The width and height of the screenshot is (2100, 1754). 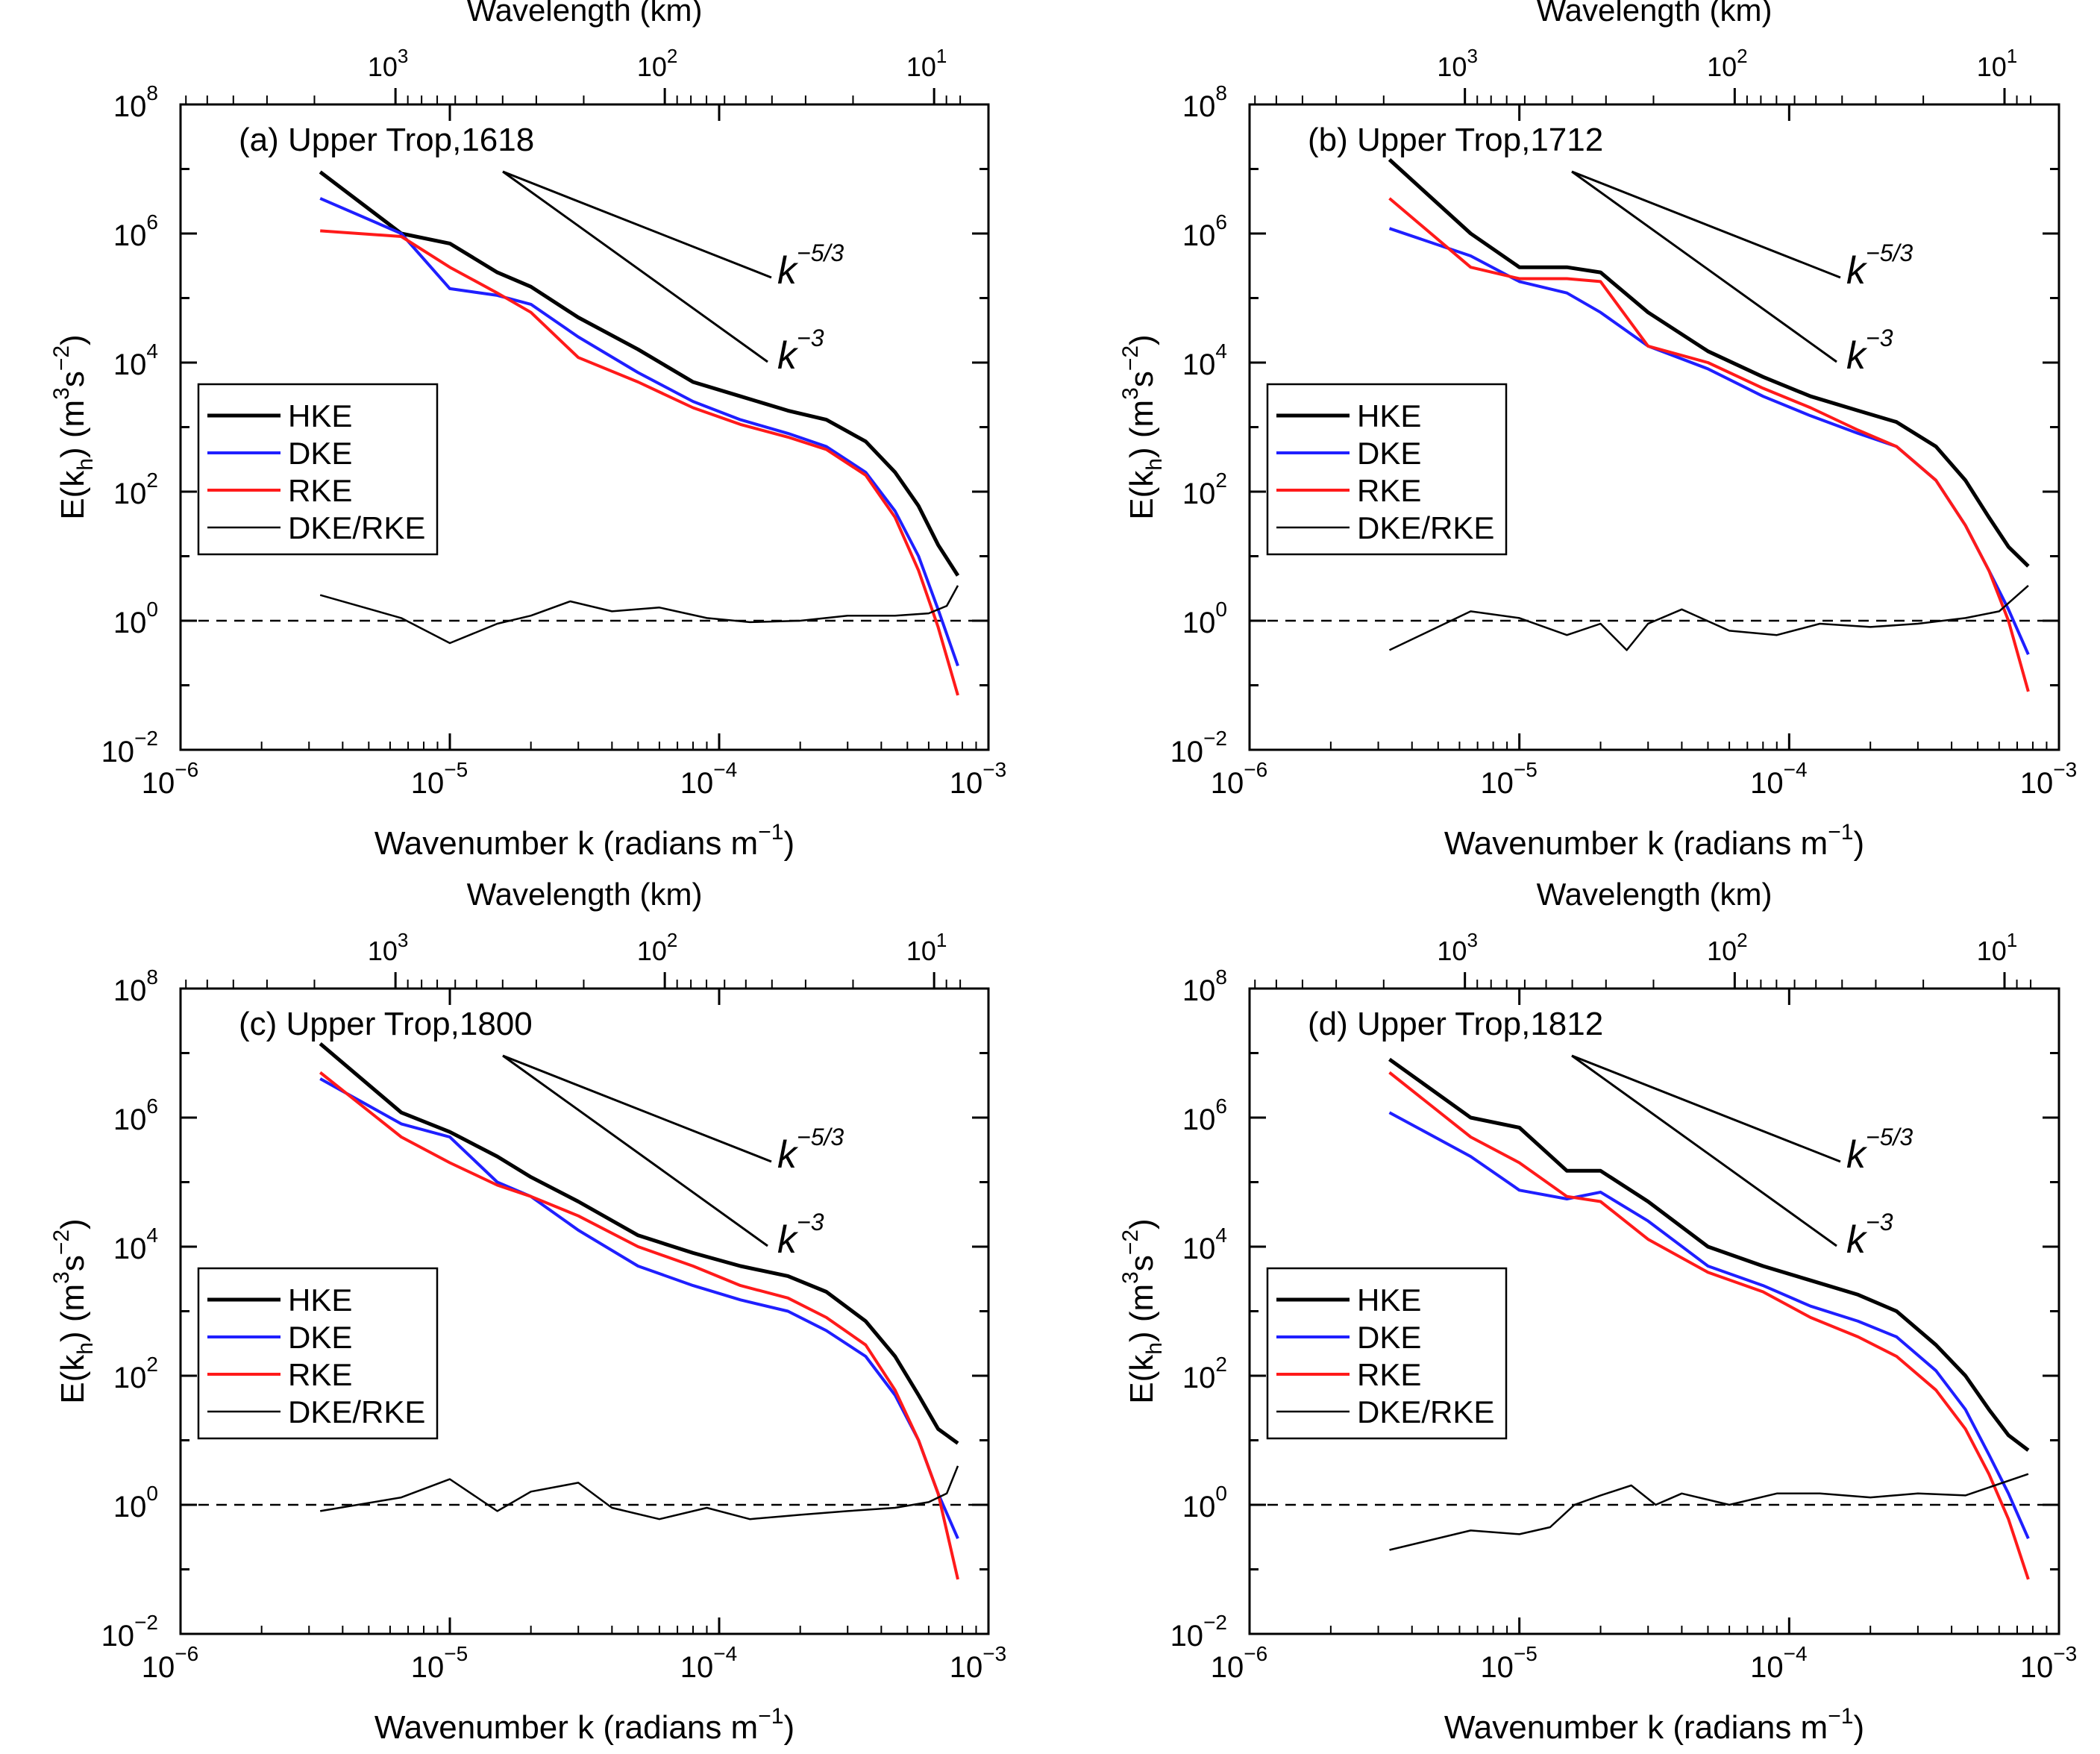 What do you see at coordinates (1455, 1024) in the screenshot?
I see `panel-title: (d) Upper Trop,1812` at bounding box center [1455, 1024].